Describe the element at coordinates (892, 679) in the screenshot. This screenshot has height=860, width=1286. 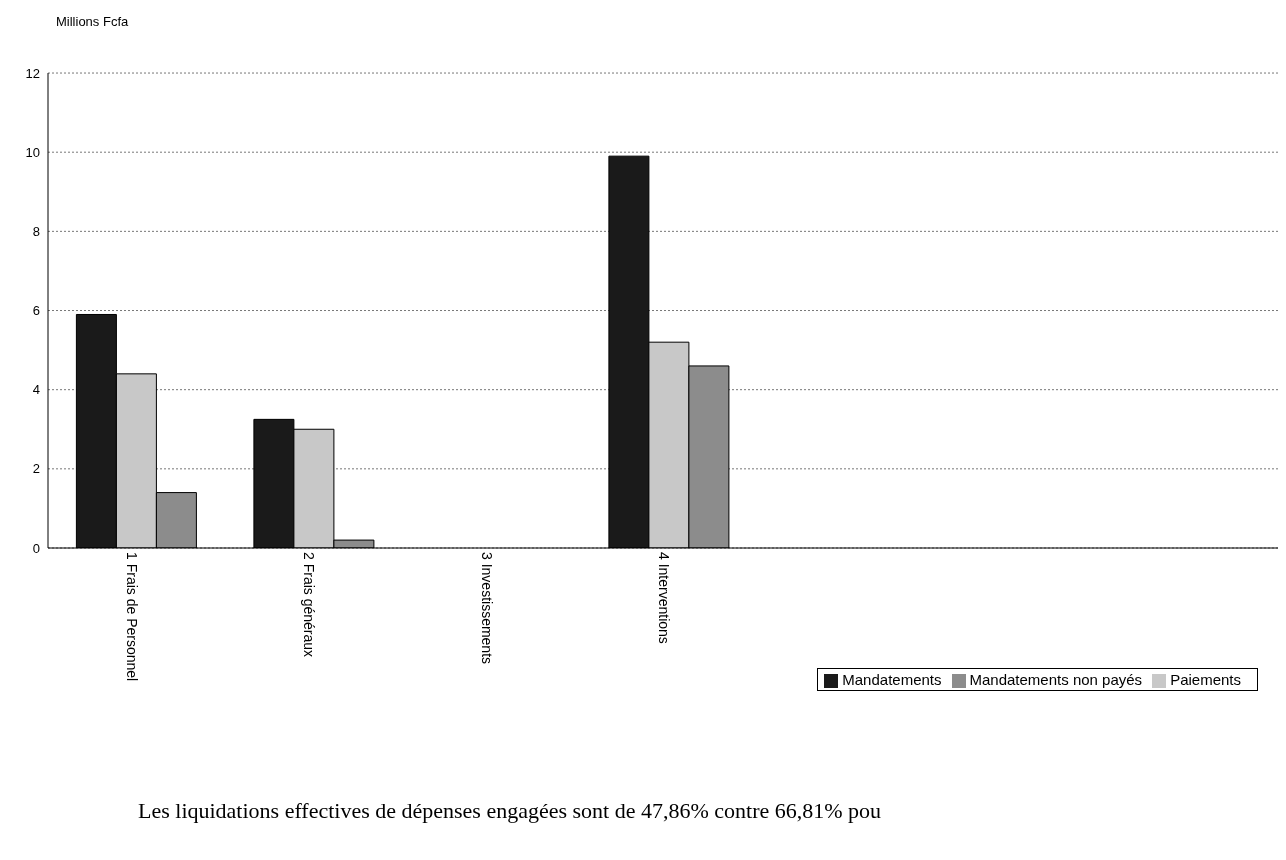
I see `legend-label: Mandatements` at that location.